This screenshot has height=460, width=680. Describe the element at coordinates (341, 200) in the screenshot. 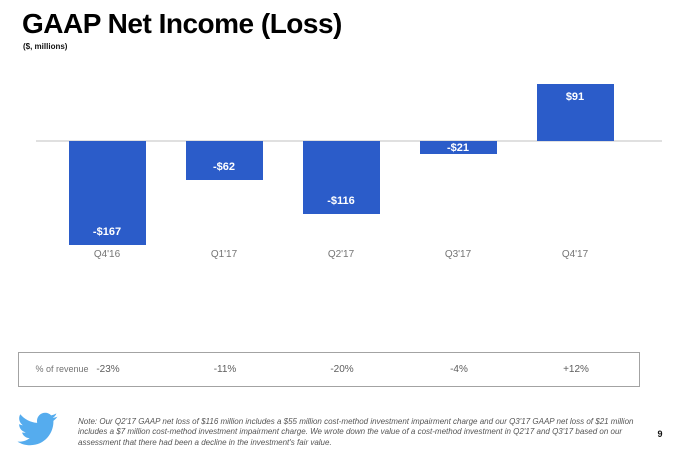

I see `bar-value-label: -$116` at that location.